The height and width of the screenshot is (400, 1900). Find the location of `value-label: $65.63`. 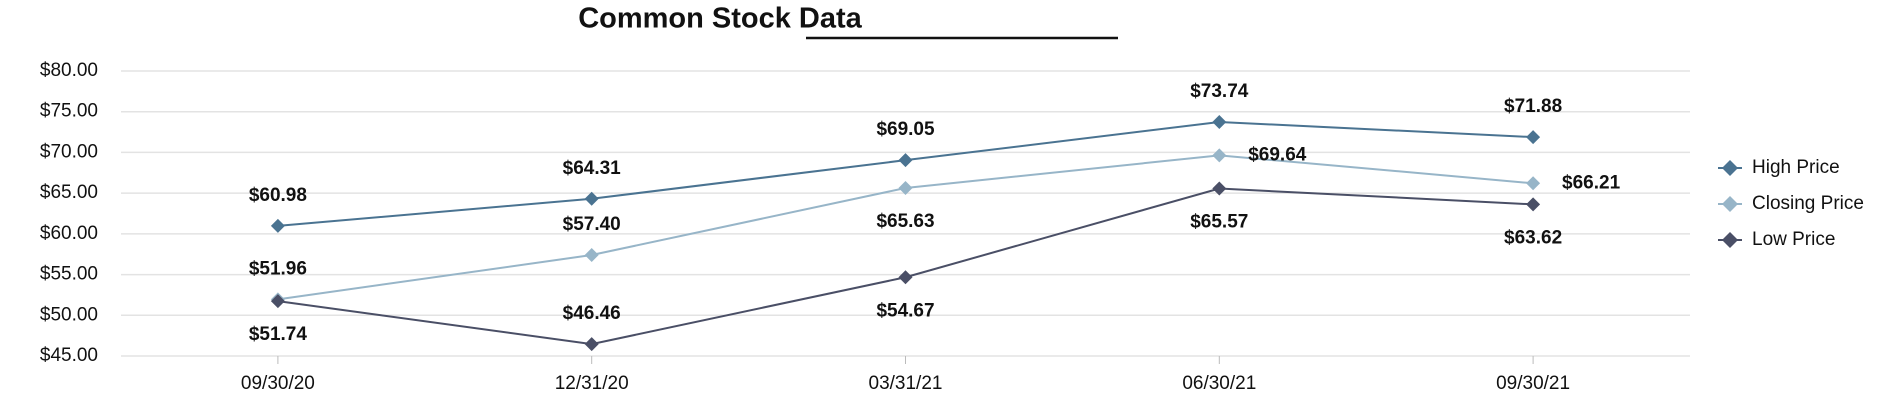

value-label: $65.63 is located at coordinates (905, 221).